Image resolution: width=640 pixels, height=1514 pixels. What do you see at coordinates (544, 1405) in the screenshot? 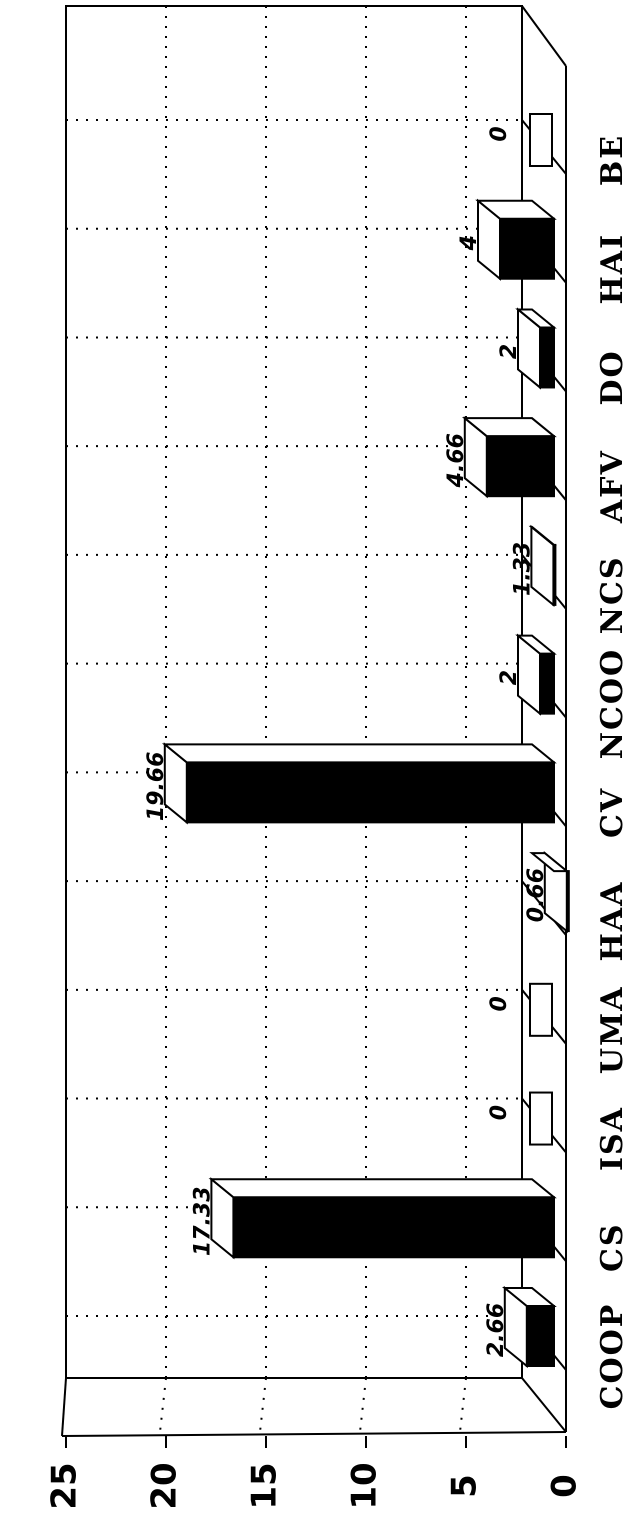
I see `floor-bottom-edge` at bounding box center [544, 1405].